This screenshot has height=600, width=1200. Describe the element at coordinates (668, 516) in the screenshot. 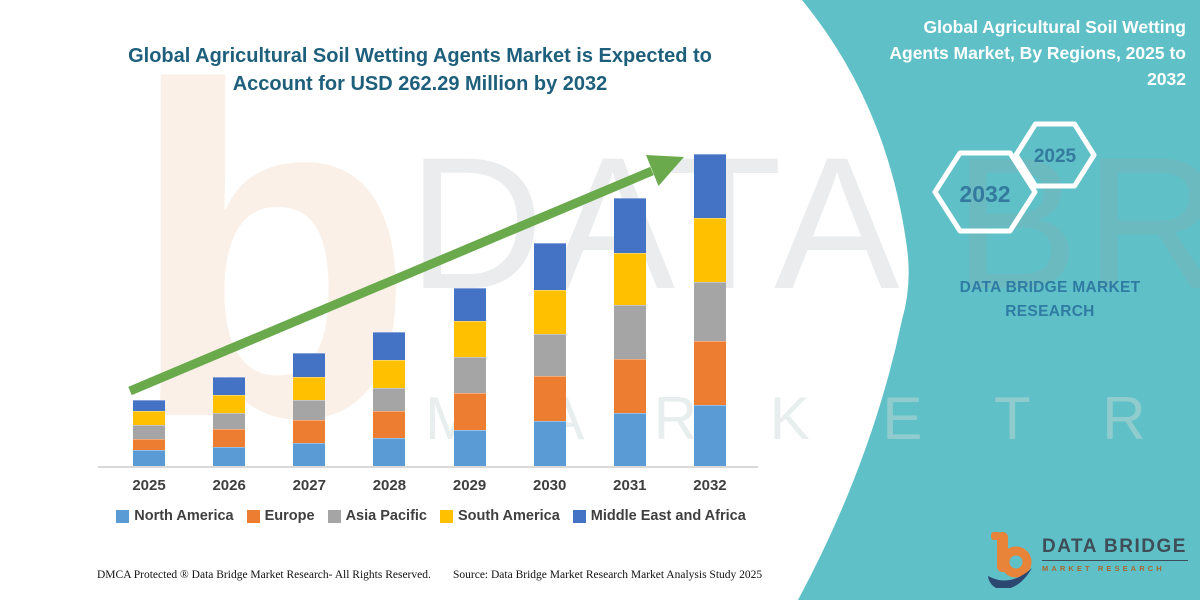

I see `legend-label-middle-east-and-africa: Middle East and Africa` at that location.